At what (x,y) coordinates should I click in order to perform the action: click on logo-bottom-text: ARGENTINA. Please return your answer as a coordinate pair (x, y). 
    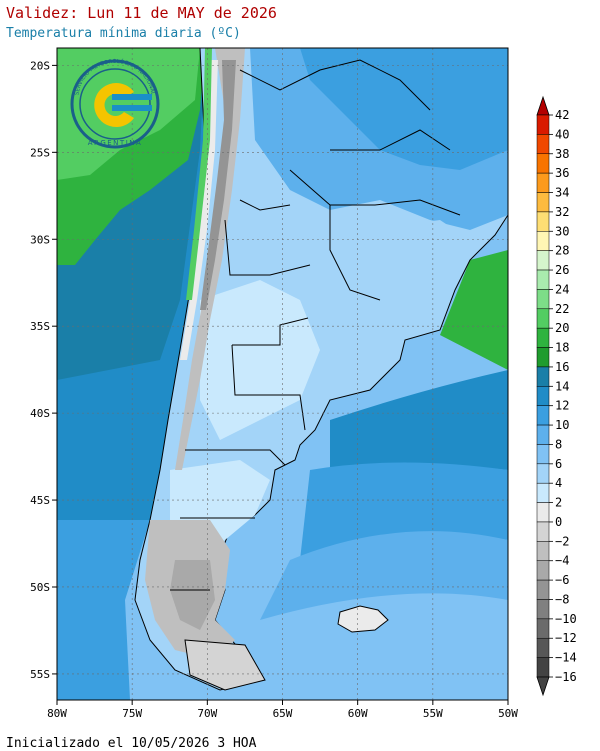
    Looking at the image, I should click on (115, 143).